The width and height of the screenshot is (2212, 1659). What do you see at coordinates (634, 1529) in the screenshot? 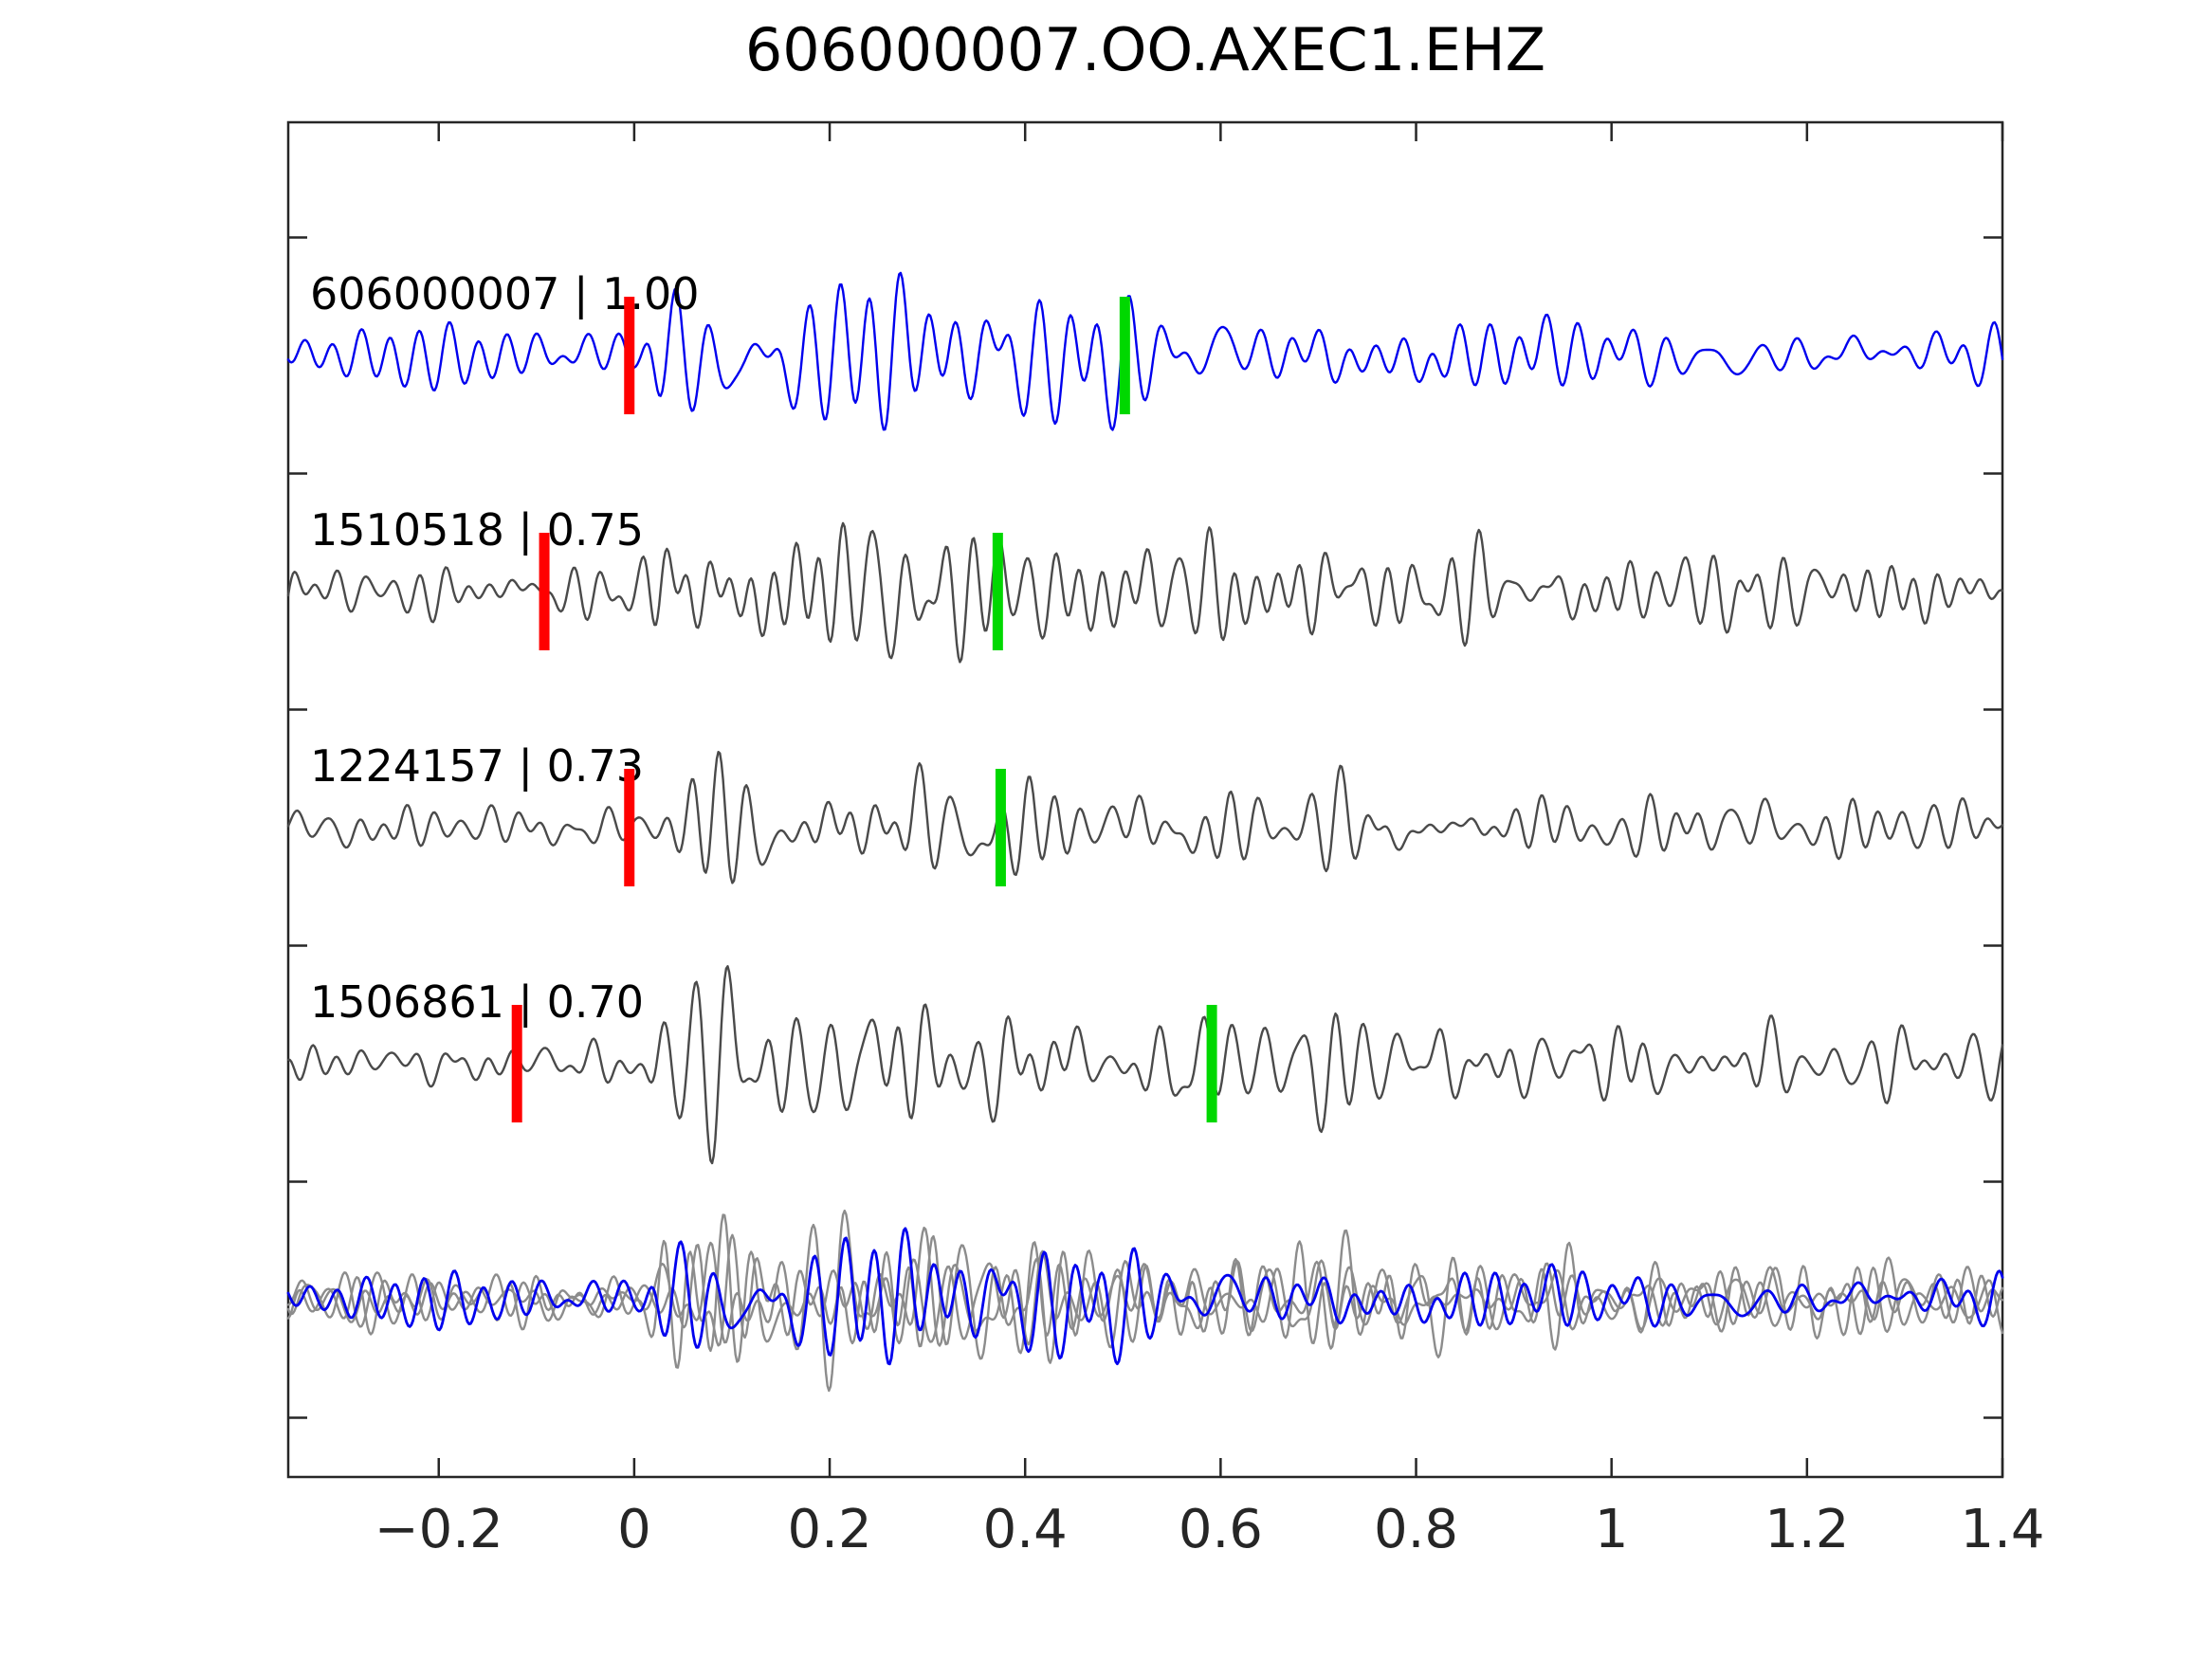
I see `x-tick-label: 0` at bounding box center [634, 1529].